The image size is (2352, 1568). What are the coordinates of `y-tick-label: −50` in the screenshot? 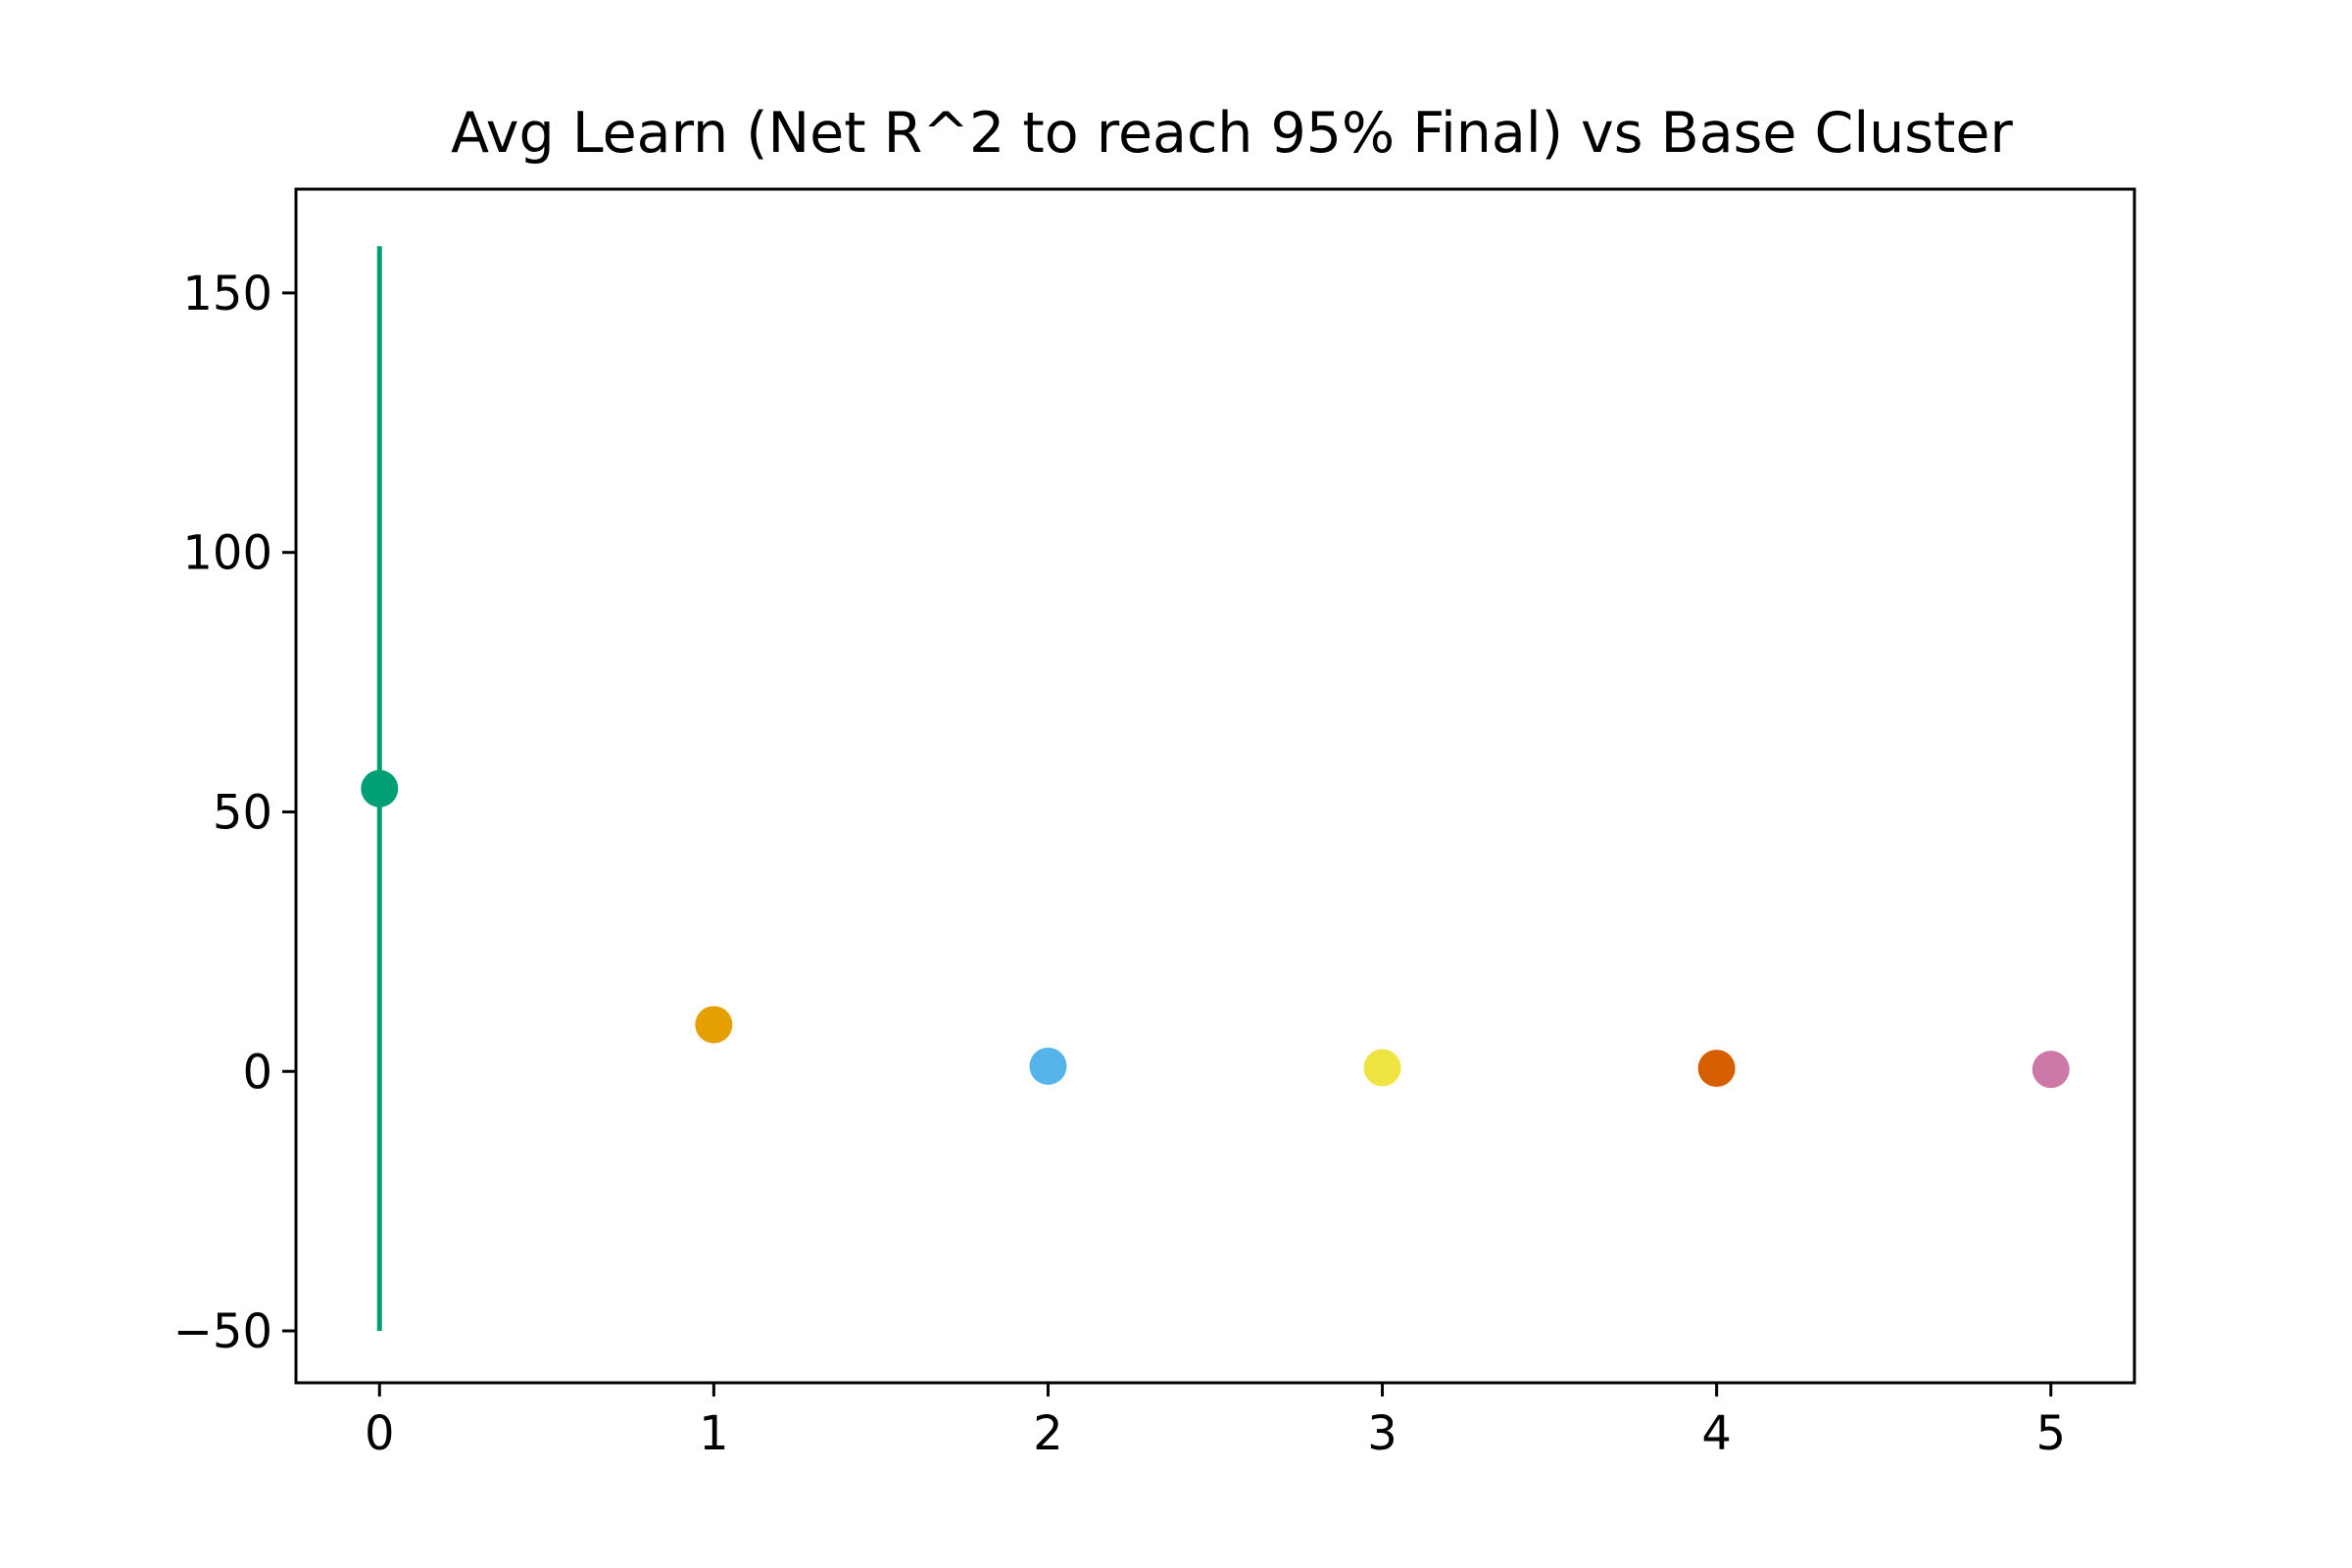 It's located at (223, 1331).